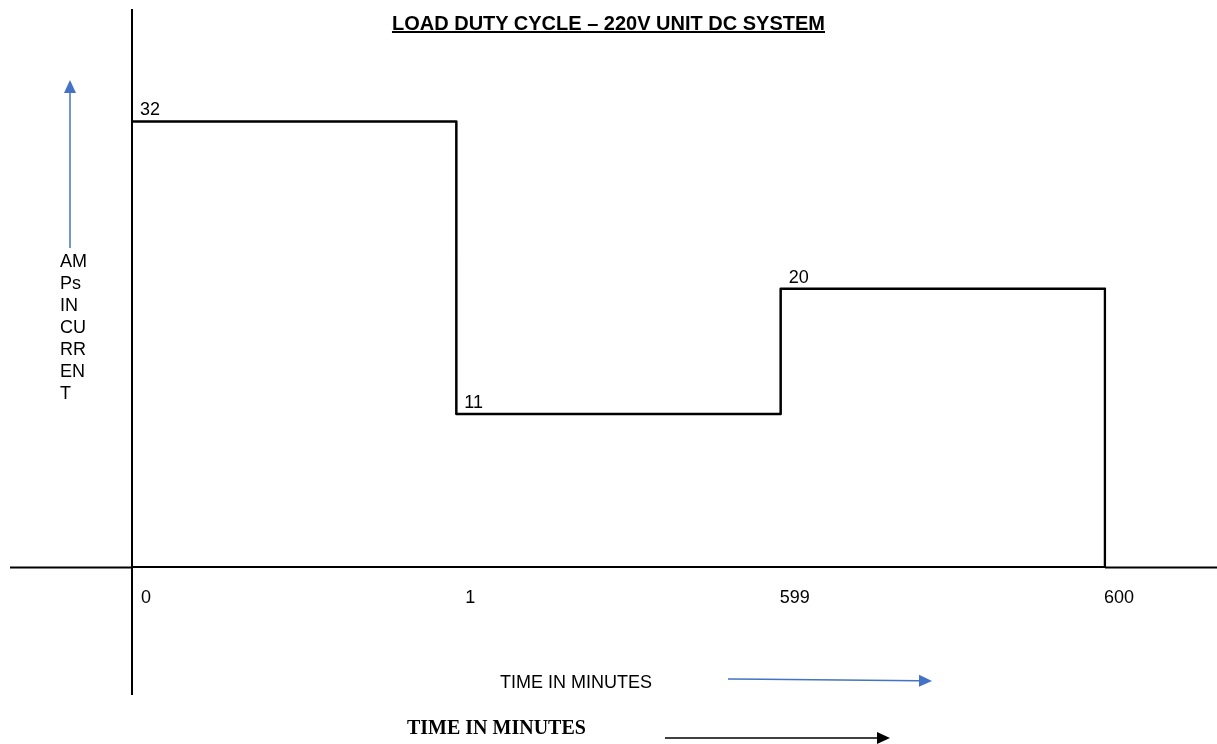  What do you see at coordinates (470, 597) in the screenshot?
I see `x-tick-label: 1` at bounding box center [470, 597].